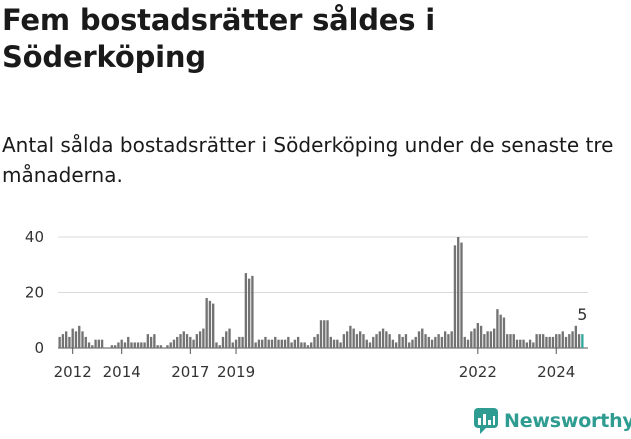 This screenshot has height=439, width=631. I want to click on newsworthy-logo-text: Newsworthy, so click(567, 421).